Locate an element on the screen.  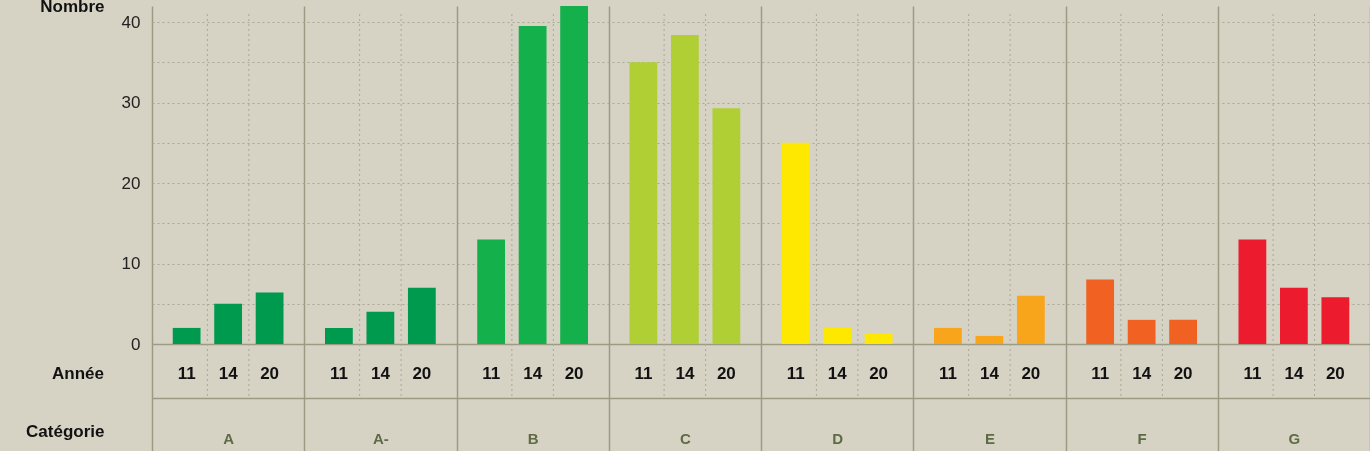
x-tick-label: G is located at coordinates (1294, 438).